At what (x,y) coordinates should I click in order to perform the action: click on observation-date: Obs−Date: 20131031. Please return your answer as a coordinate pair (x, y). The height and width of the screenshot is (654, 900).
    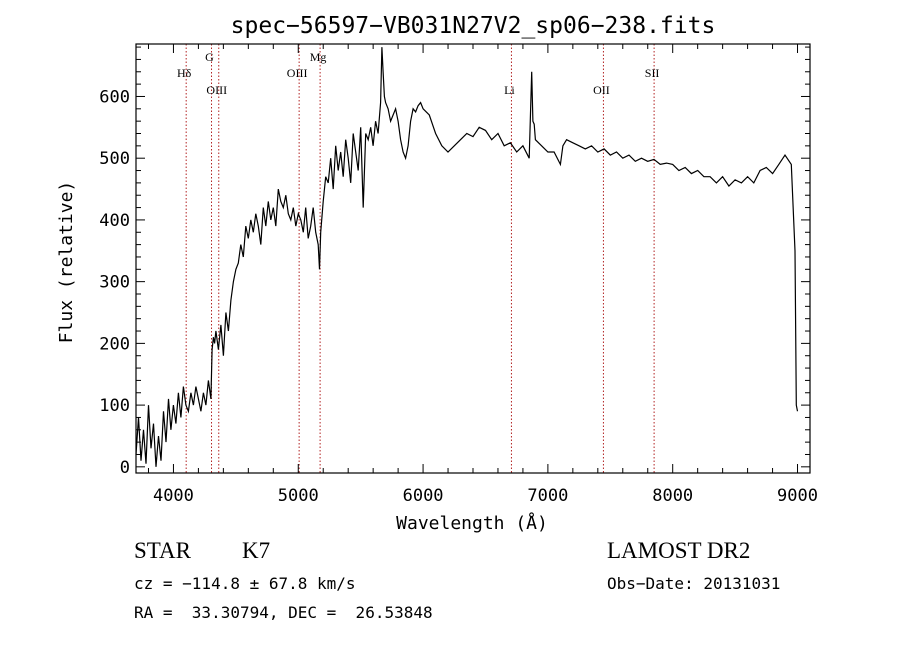
    Looking at the image, I should click on (694, 583).